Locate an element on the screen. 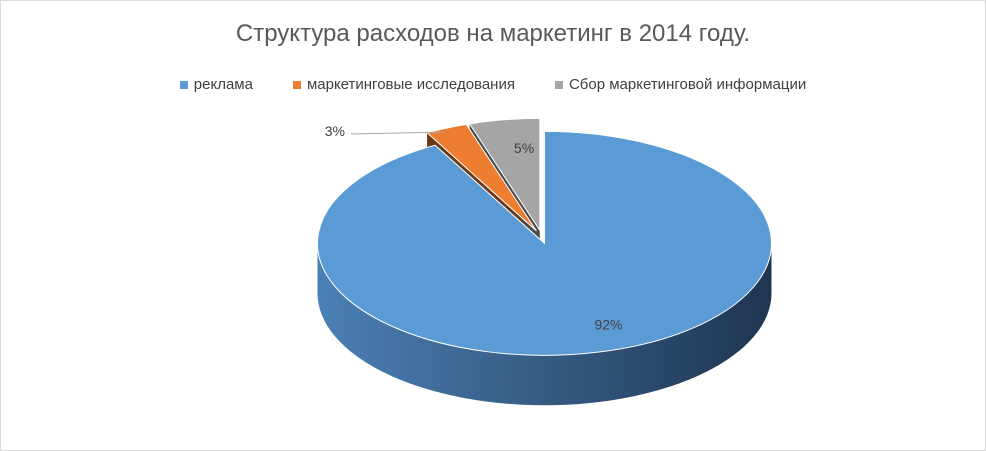 Image resolution: width=986 pixels, height=451 pixels. legend-label-sbor: Сбор маркетинговой информации is located at coordinates (687, 84).